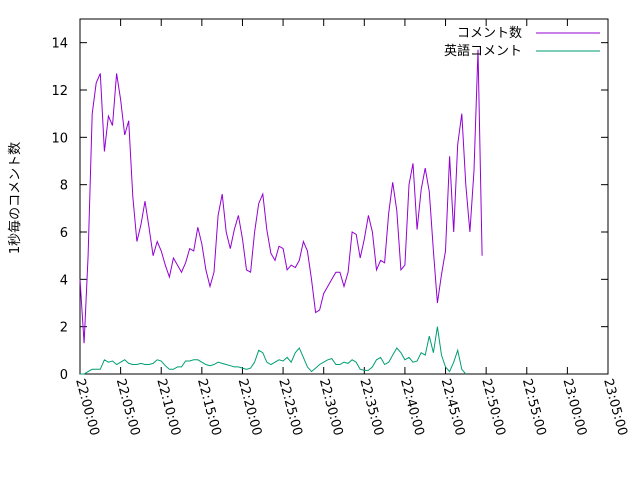 The image size is (640, 480). What do you see at coordinates (59, 44) in the screenshot?
I see `y-tick-label: 14` at bounding box center [59, 44].